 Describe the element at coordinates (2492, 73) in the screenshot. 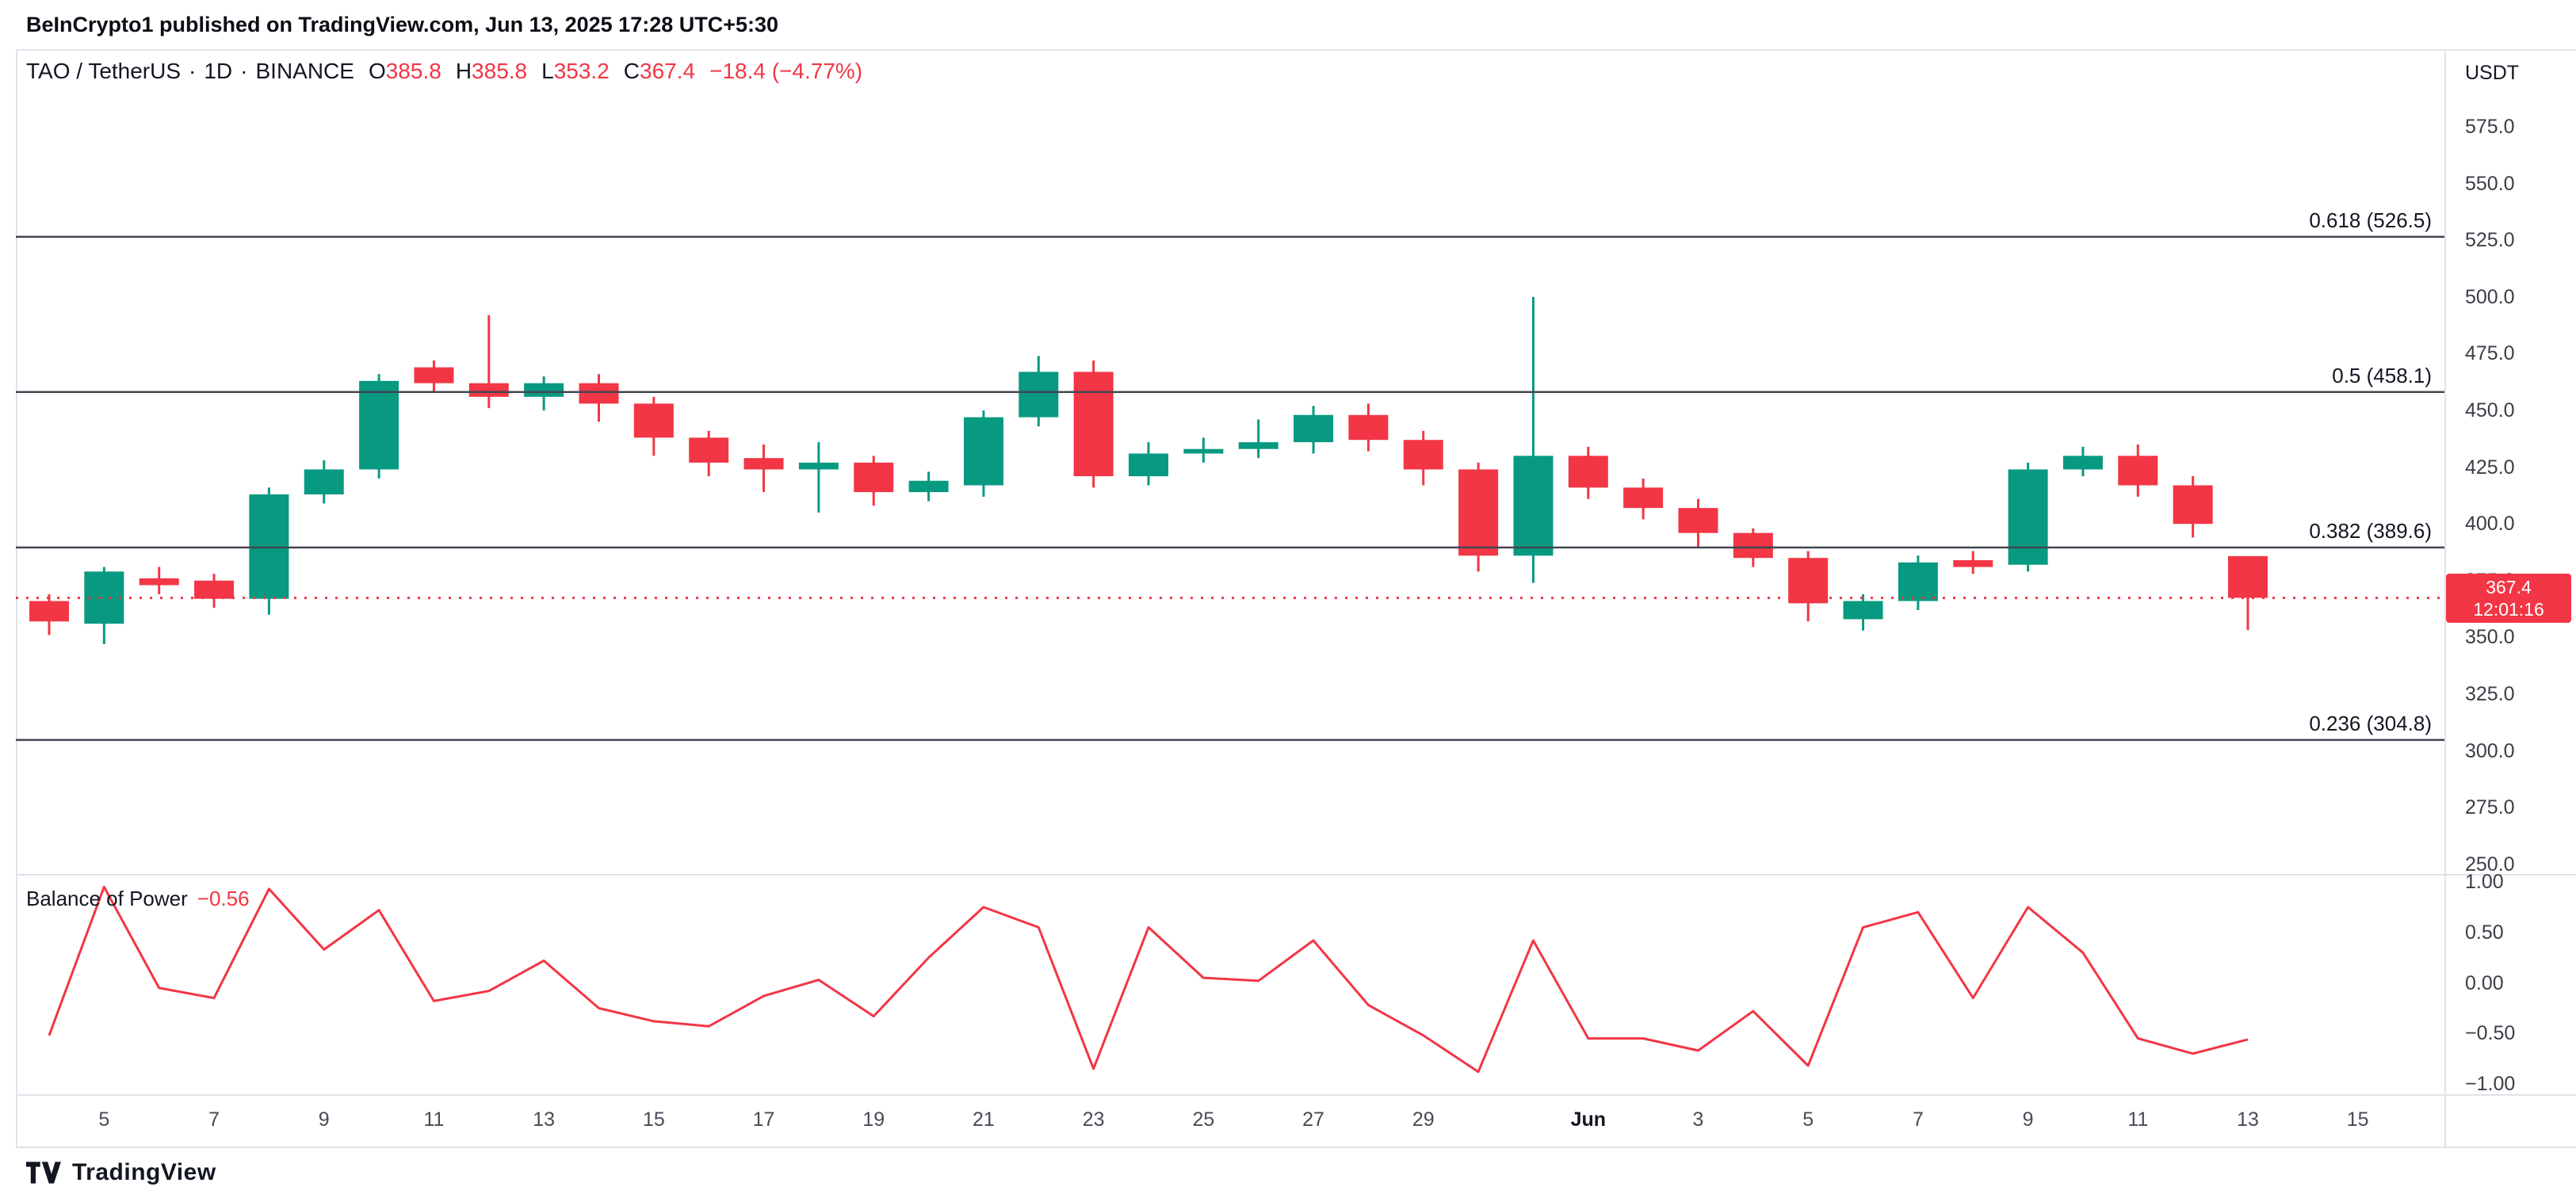

I see `currency-label: USDT` at that location.